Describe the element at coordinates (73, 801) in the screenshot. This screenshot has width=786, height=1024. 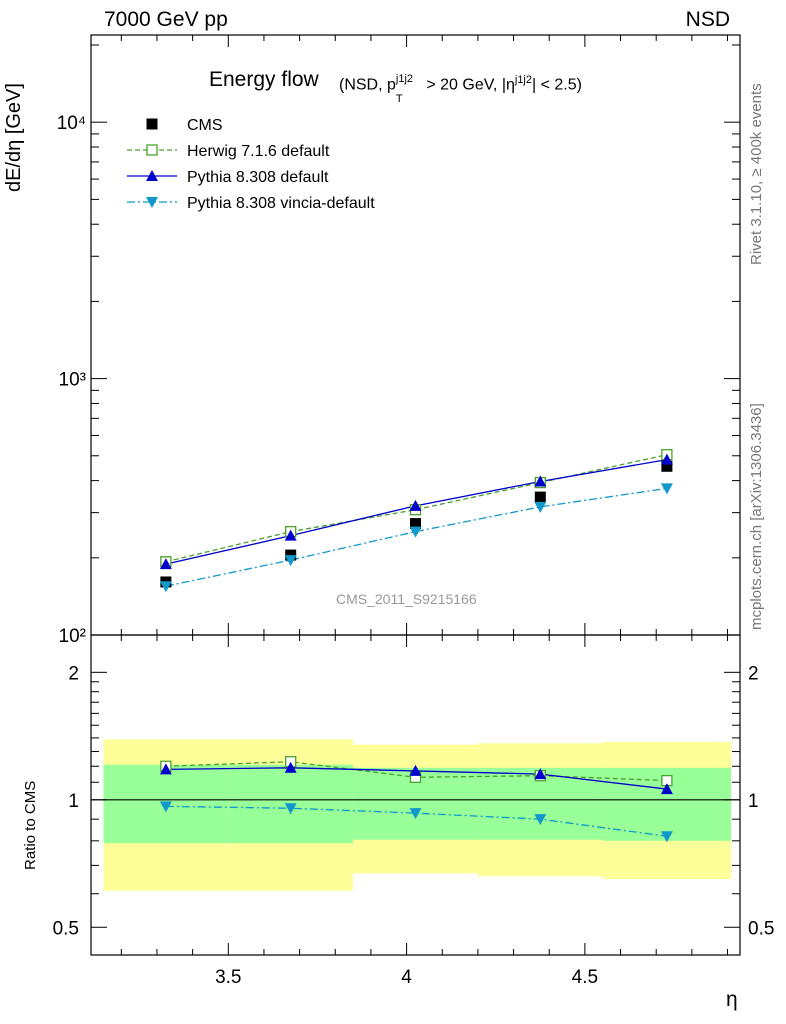
I see `ratio-tick-label-left: 1` at that location.